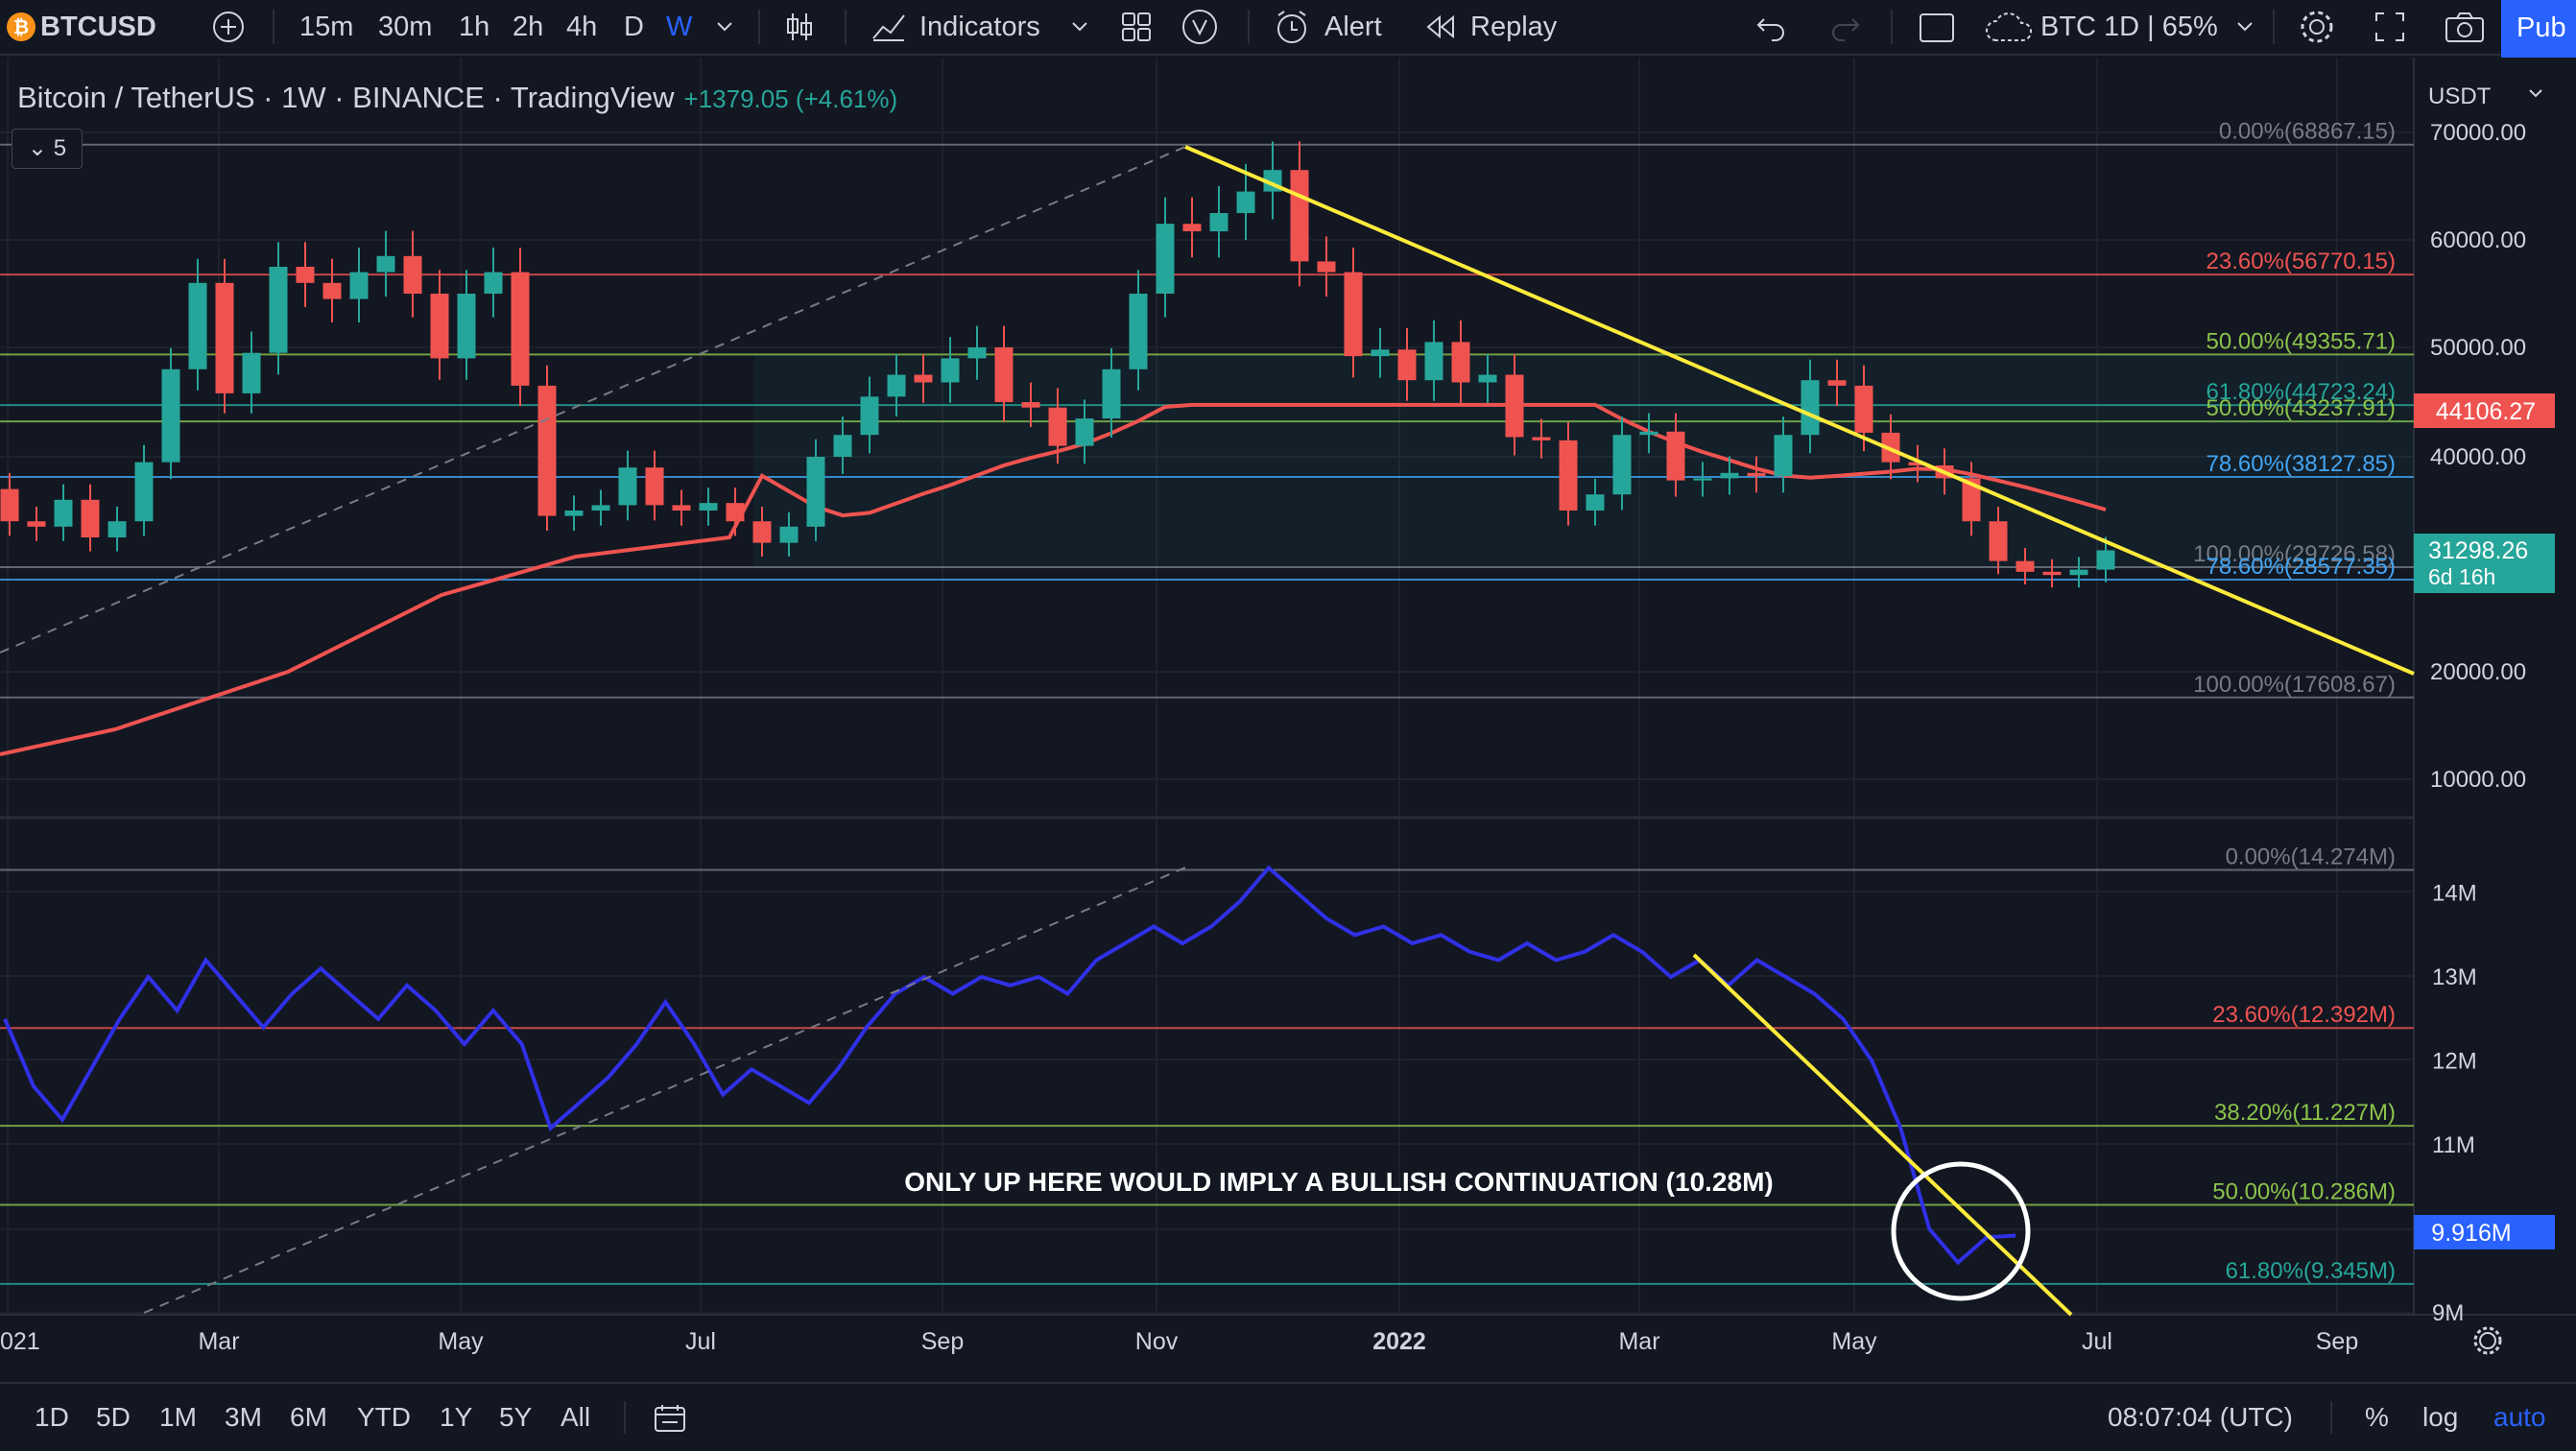 Image resolution: width=2576 pixels, height=1451 pixels. Describe the element at coordinates (516, 1417) in the screenshot. I see `range-5y: 5Y` at that location.